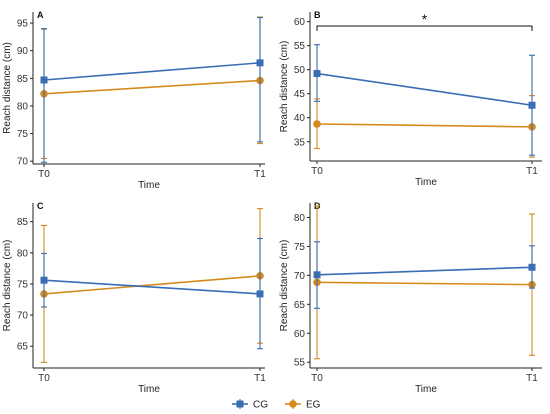  I want to click on significance-star: *, so click(425, 19).